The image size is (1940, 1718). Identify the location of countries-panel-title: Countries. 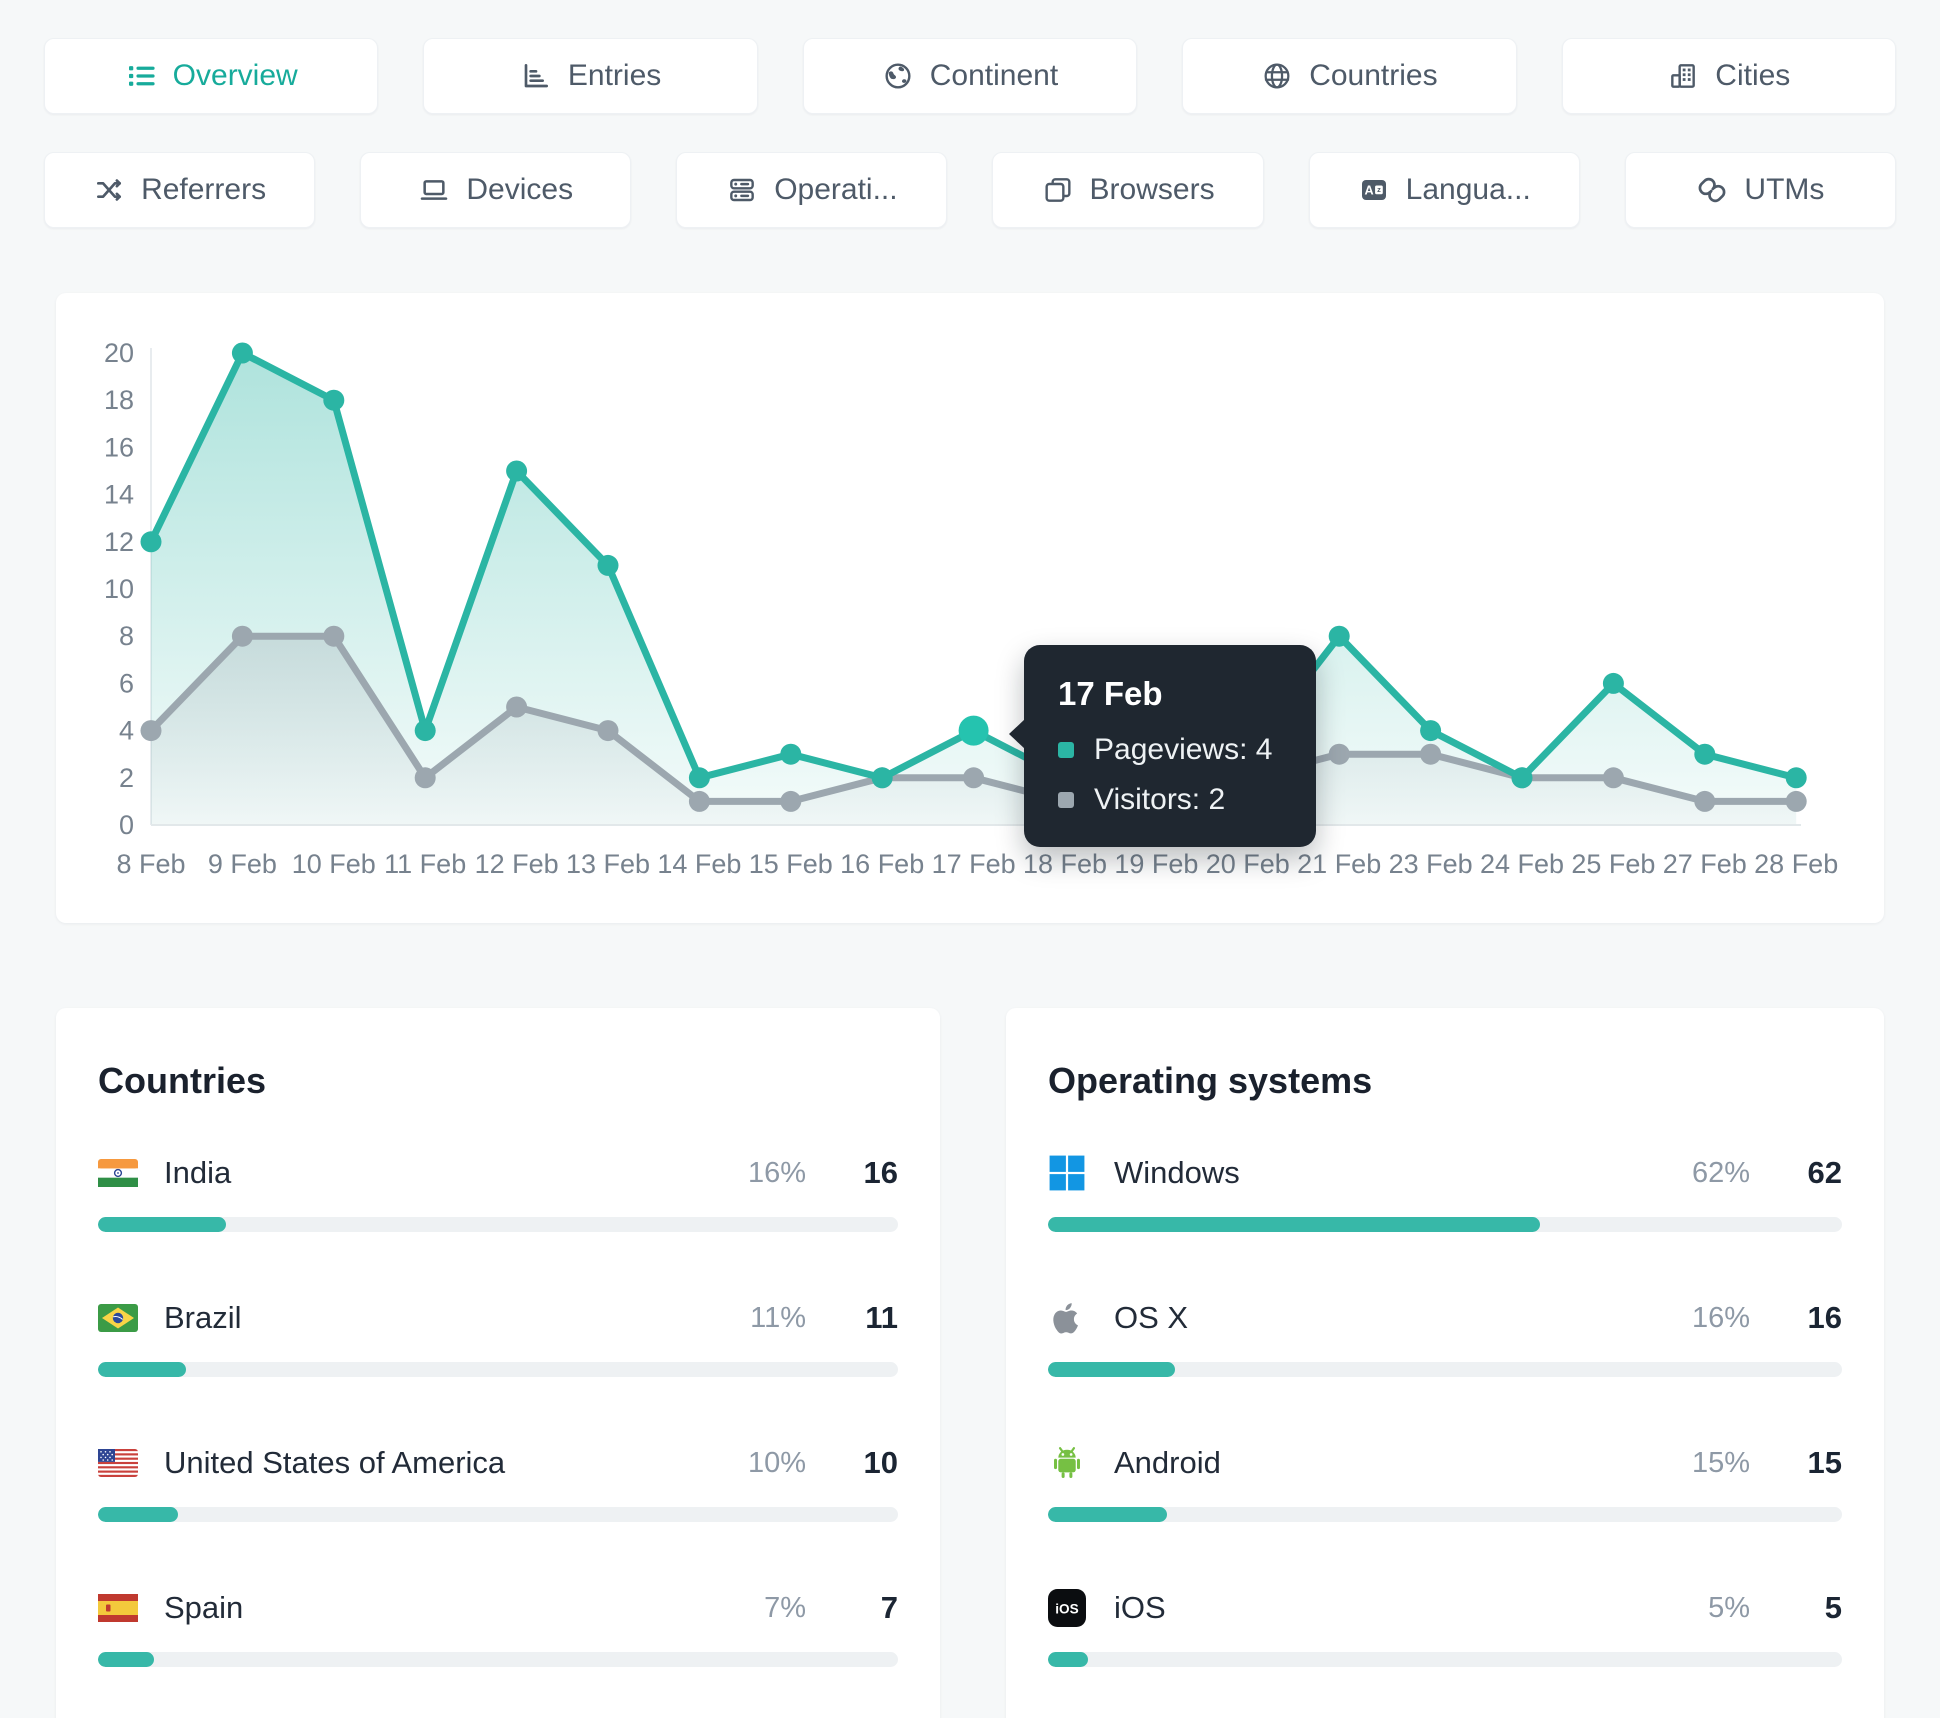
(182, 1080).